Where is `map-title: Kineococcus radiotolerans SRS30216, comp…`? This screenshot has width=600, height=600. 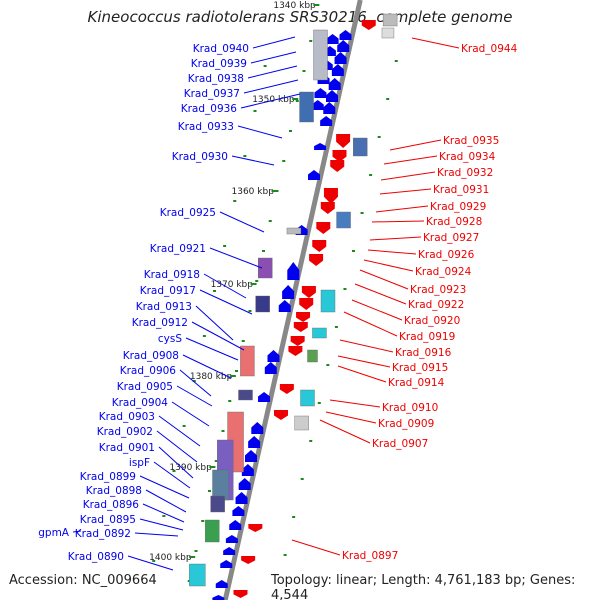 map-title: Kineococcus radiotolerans SRS30216, comp… is located at coordinates (300, 17).